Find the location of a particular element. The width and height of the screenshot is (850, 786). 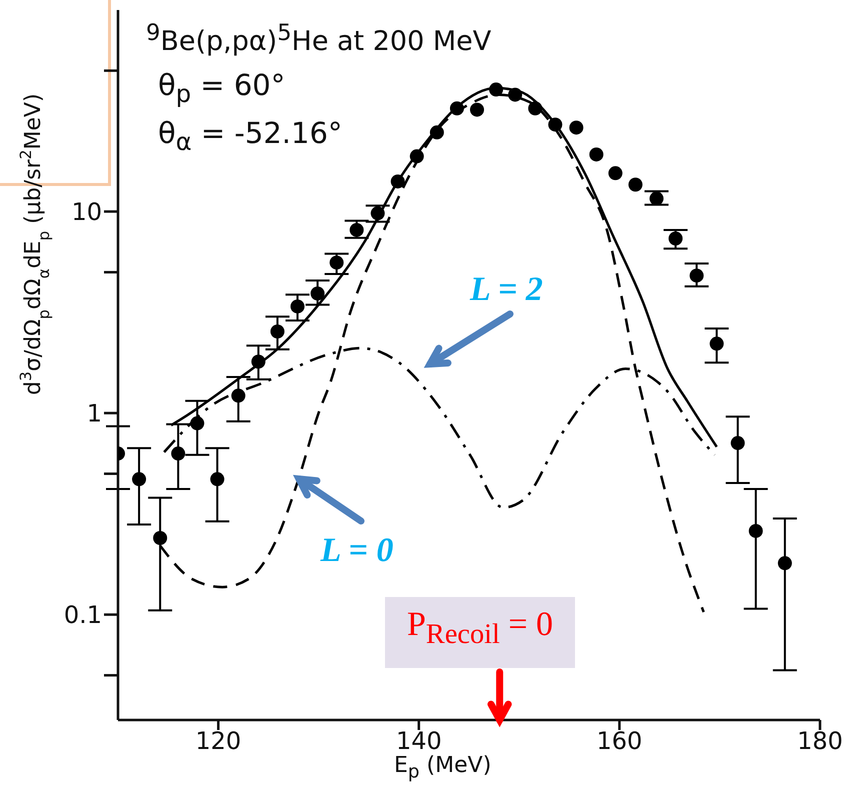

y-tick-label: 0.1 is located at coordinates (83, 615).